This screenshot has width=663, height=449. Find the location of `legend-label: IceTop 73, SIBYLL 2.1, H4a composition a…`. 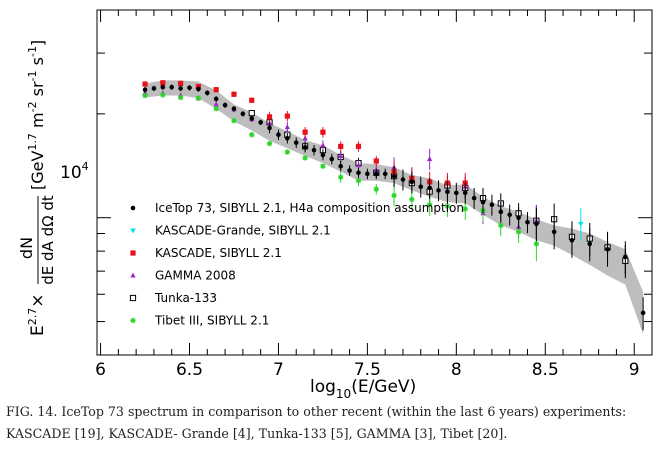

legend-label: IceTop 73, SIBYLL 2.1, H4a composition a… is located at coordinates (309, 208).